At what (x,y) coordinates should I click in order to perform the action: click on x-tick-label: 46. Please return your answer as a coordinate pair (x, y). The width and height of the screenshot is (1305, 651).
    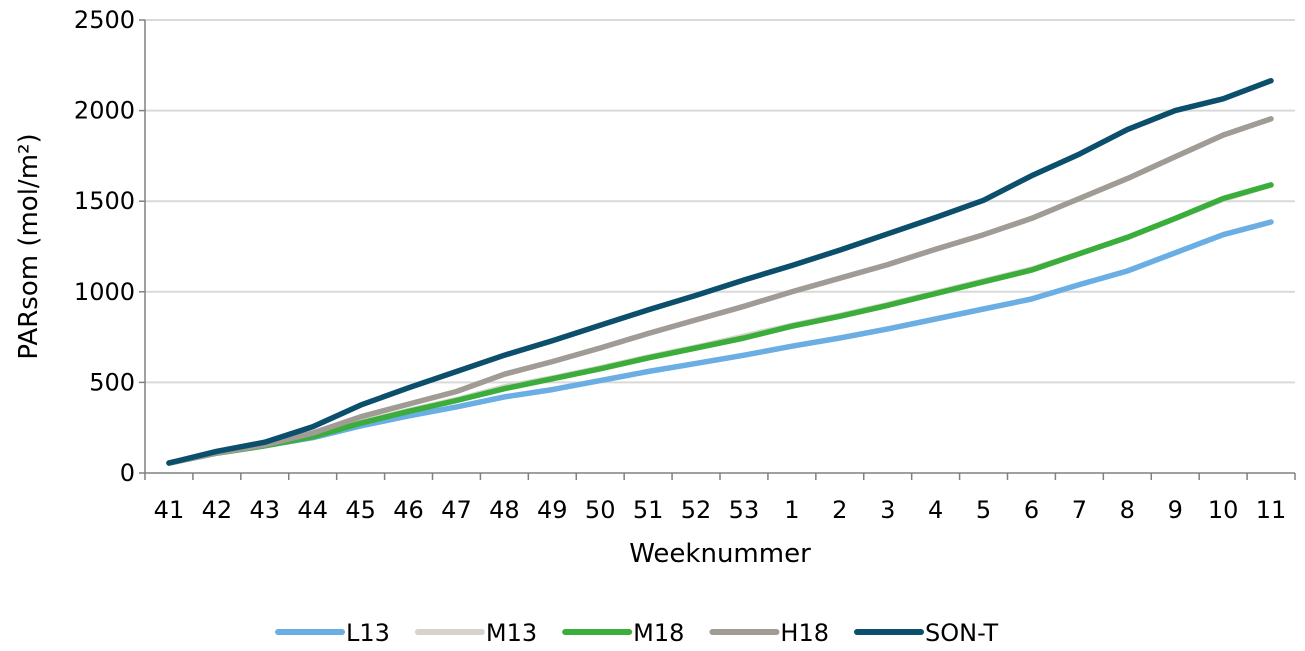
    Looking at the image, I should click on (408, 510).